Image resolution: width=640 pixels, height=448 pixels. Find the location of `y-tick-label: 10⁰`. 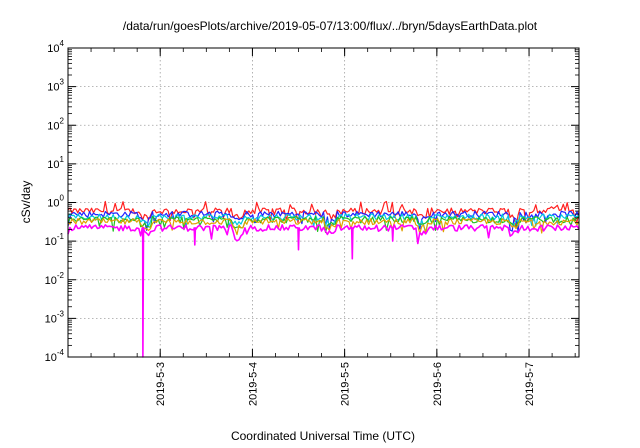

y-tick-label: 10⁰ is located at coordinates (55, 202).